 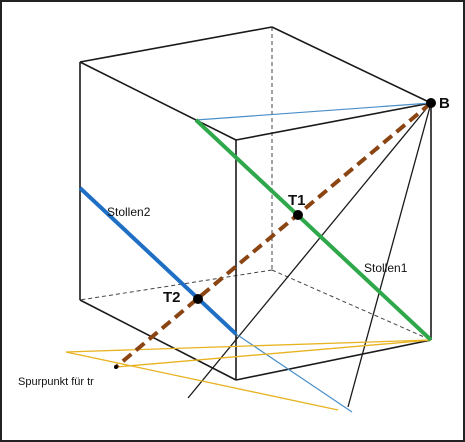 I want to click on edge-top-front-left, so click(x=158, y=101).